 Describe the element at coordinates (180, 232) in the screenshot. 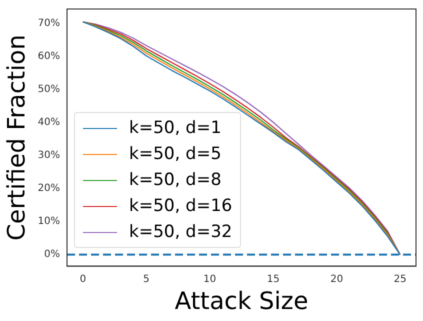

I see `legend-label: k=50, d=32` at that location.